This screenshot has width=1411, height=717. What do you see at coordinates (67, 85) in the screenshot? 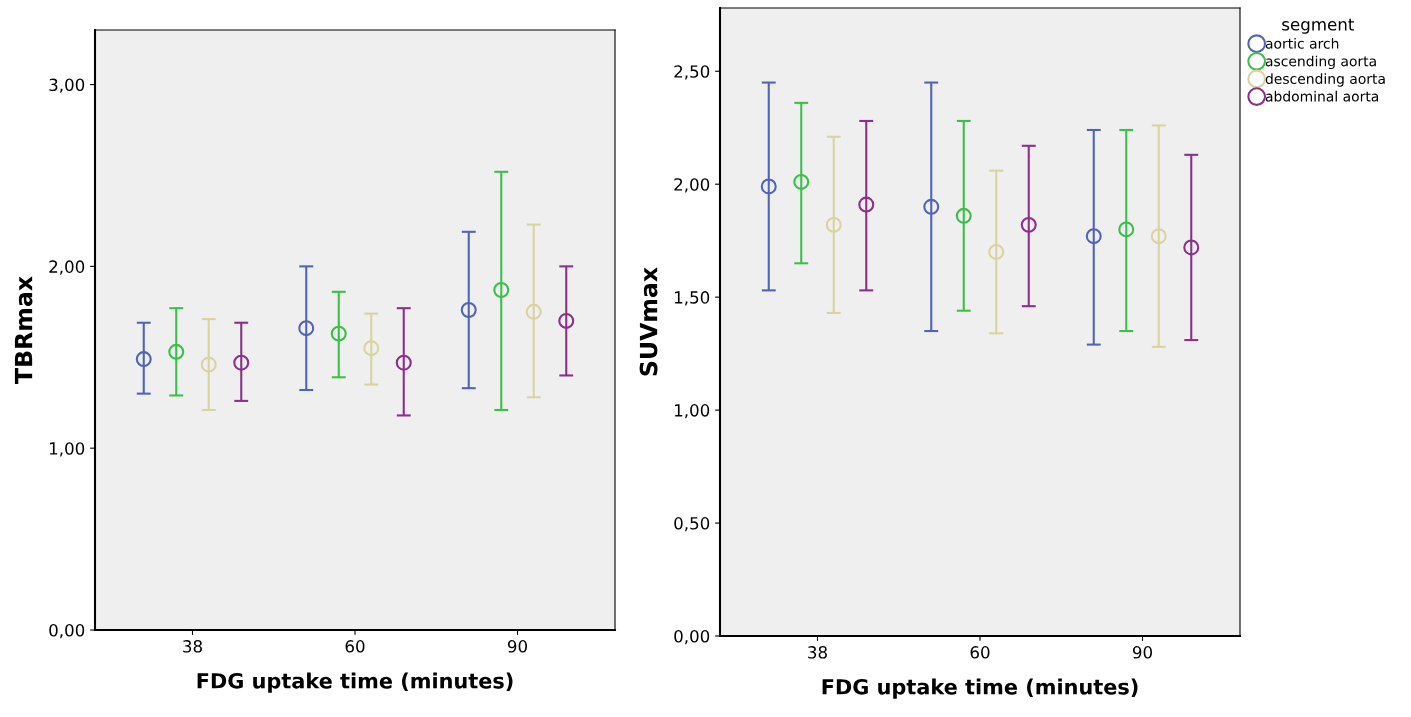
I see `y-tick-label: 3,00` at bounding box center [67, 85].